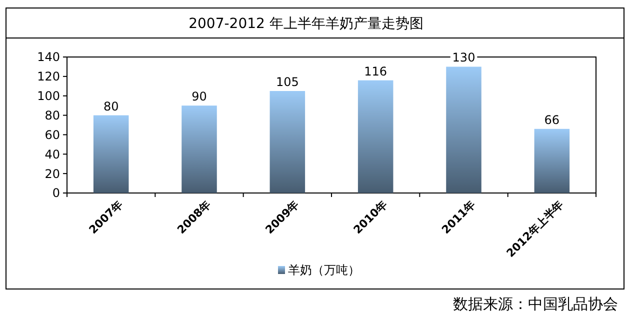  Describe the element at coordinates (552, 119) in the screenshot. I see `data-label: 66` at that location.